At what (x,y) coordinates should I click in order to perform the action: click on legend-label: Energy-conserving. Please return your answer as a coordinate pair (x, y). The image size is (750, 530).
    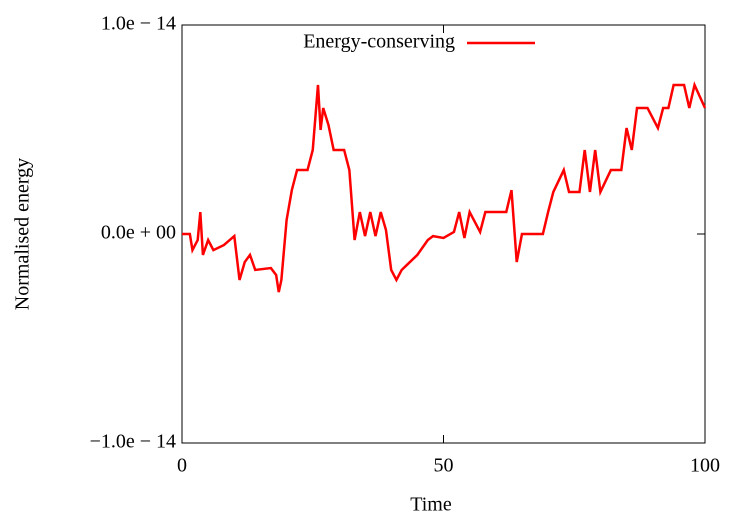
    Looking at the image, I should click on (379, 42).